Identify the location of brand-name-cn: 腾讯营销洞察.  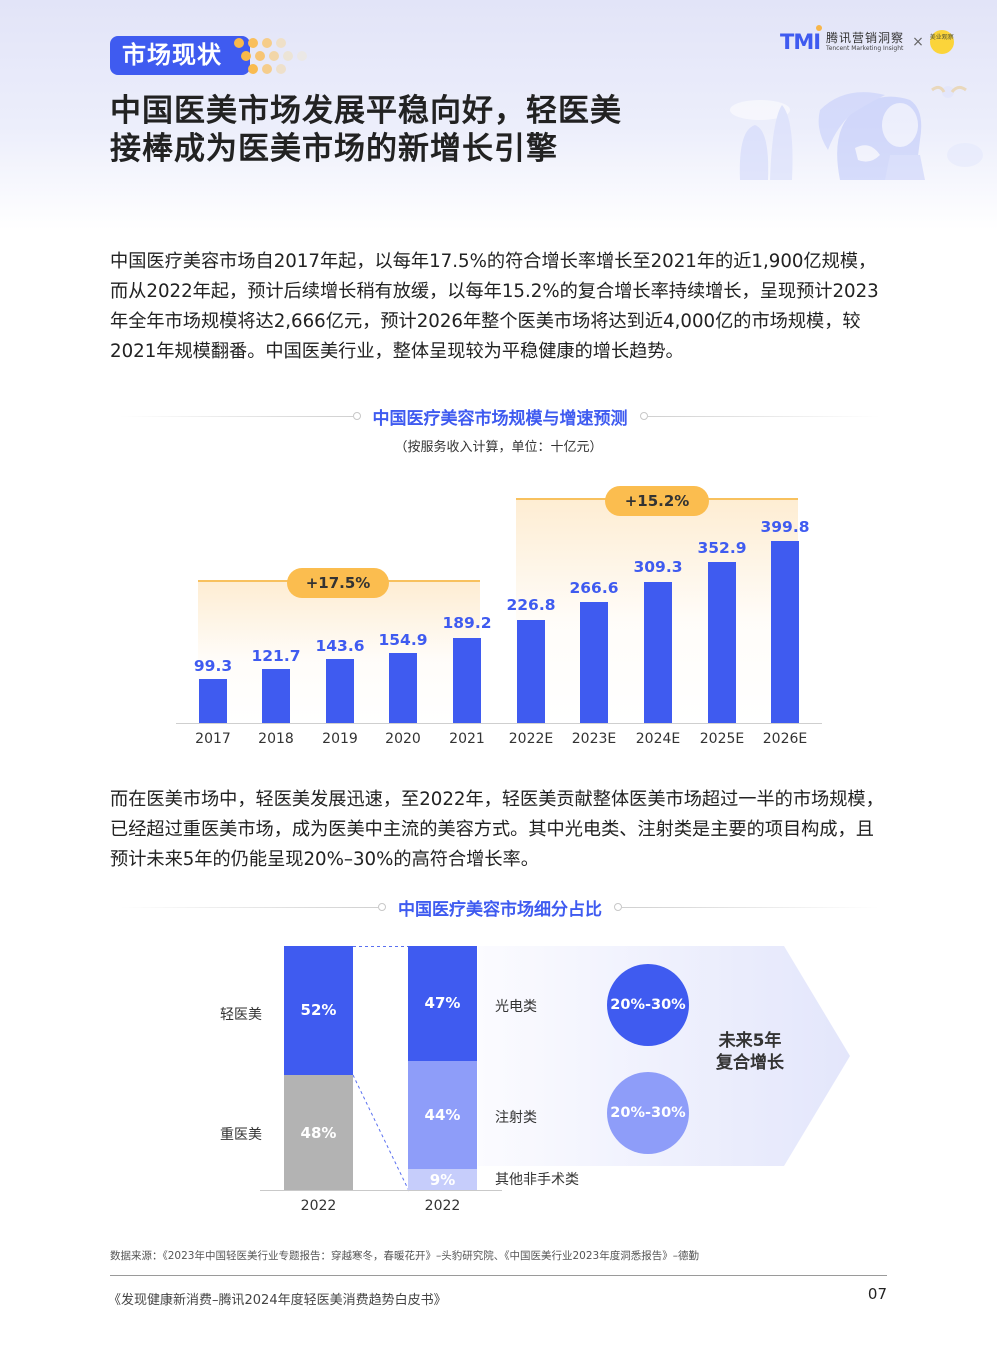
(865, 38).